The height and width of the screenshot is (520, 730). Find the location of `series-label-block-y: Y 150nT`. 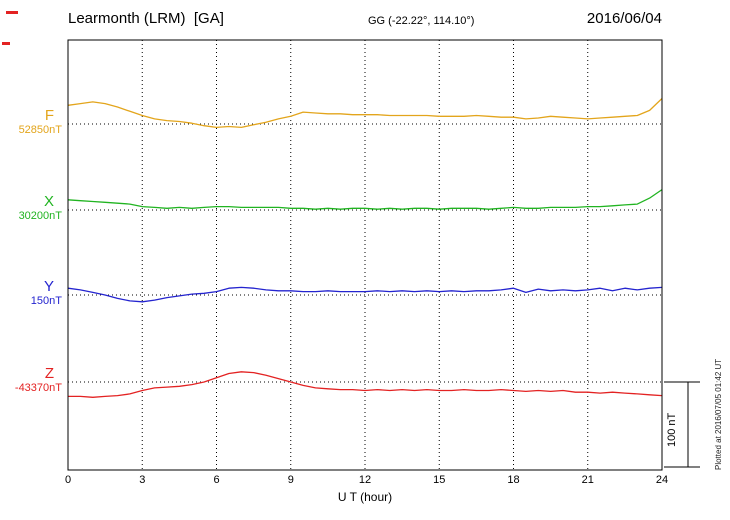

series-label-block-y: Y 150nT is located at coordinates (33, 293).